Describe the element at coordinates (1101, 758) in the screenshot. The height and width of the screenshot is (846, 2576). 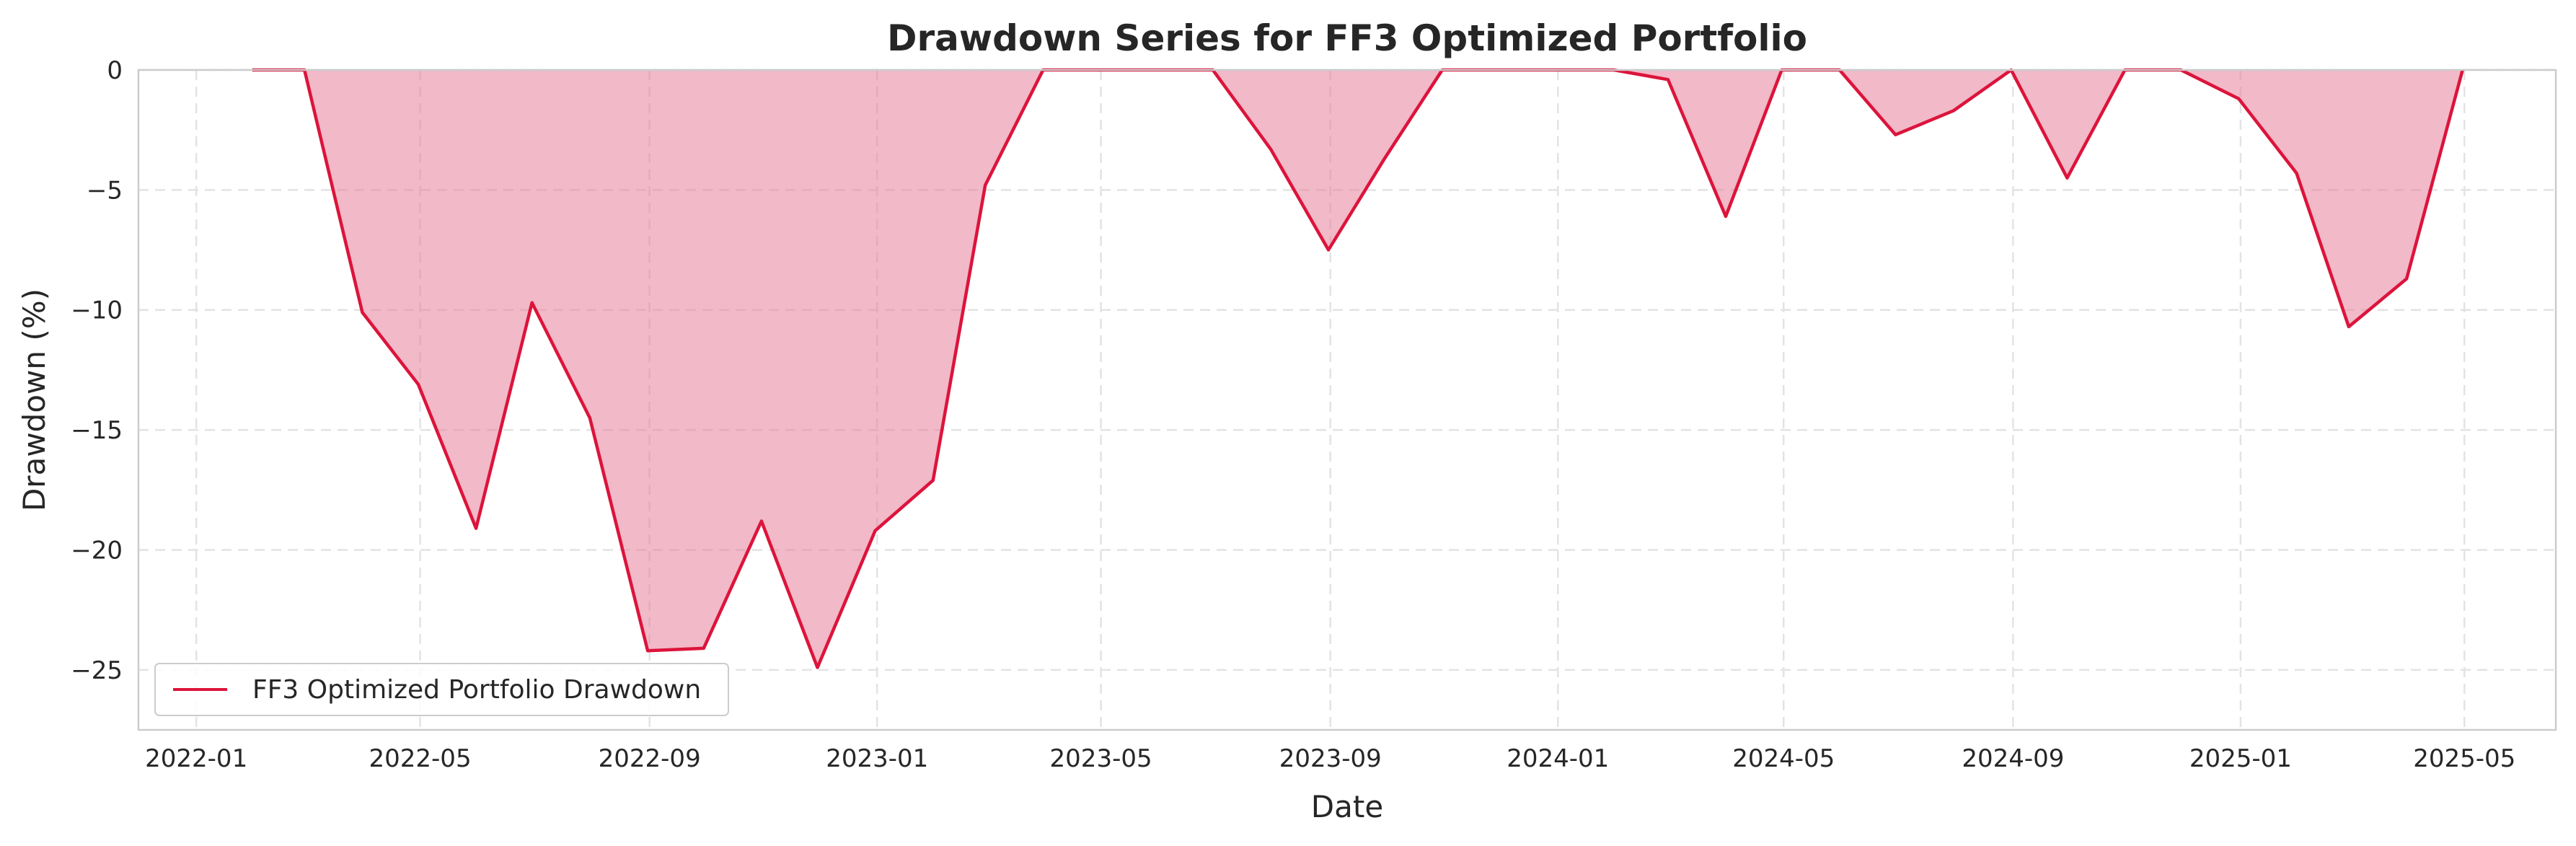
I see `x-tick-label: 2023-05` at that location.